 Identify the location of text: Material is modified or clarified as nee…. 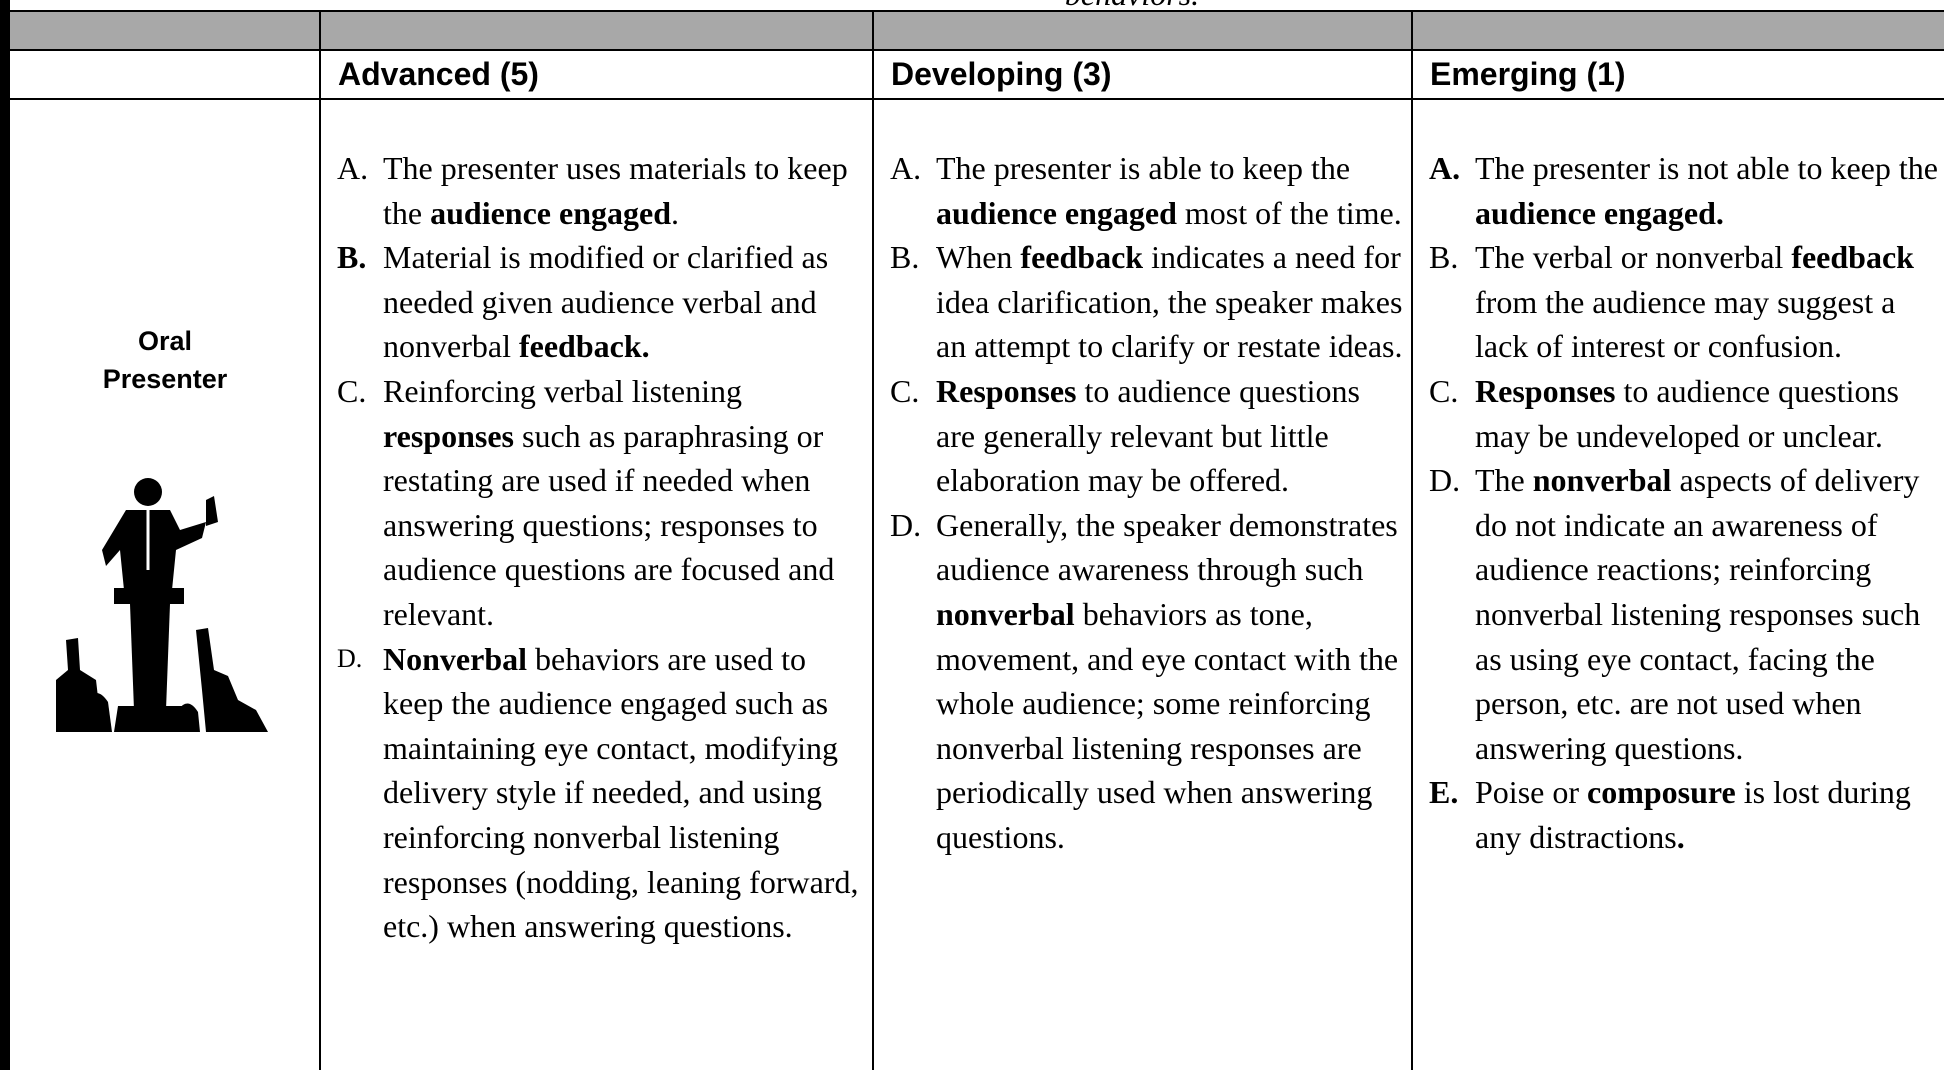
(606, 302).